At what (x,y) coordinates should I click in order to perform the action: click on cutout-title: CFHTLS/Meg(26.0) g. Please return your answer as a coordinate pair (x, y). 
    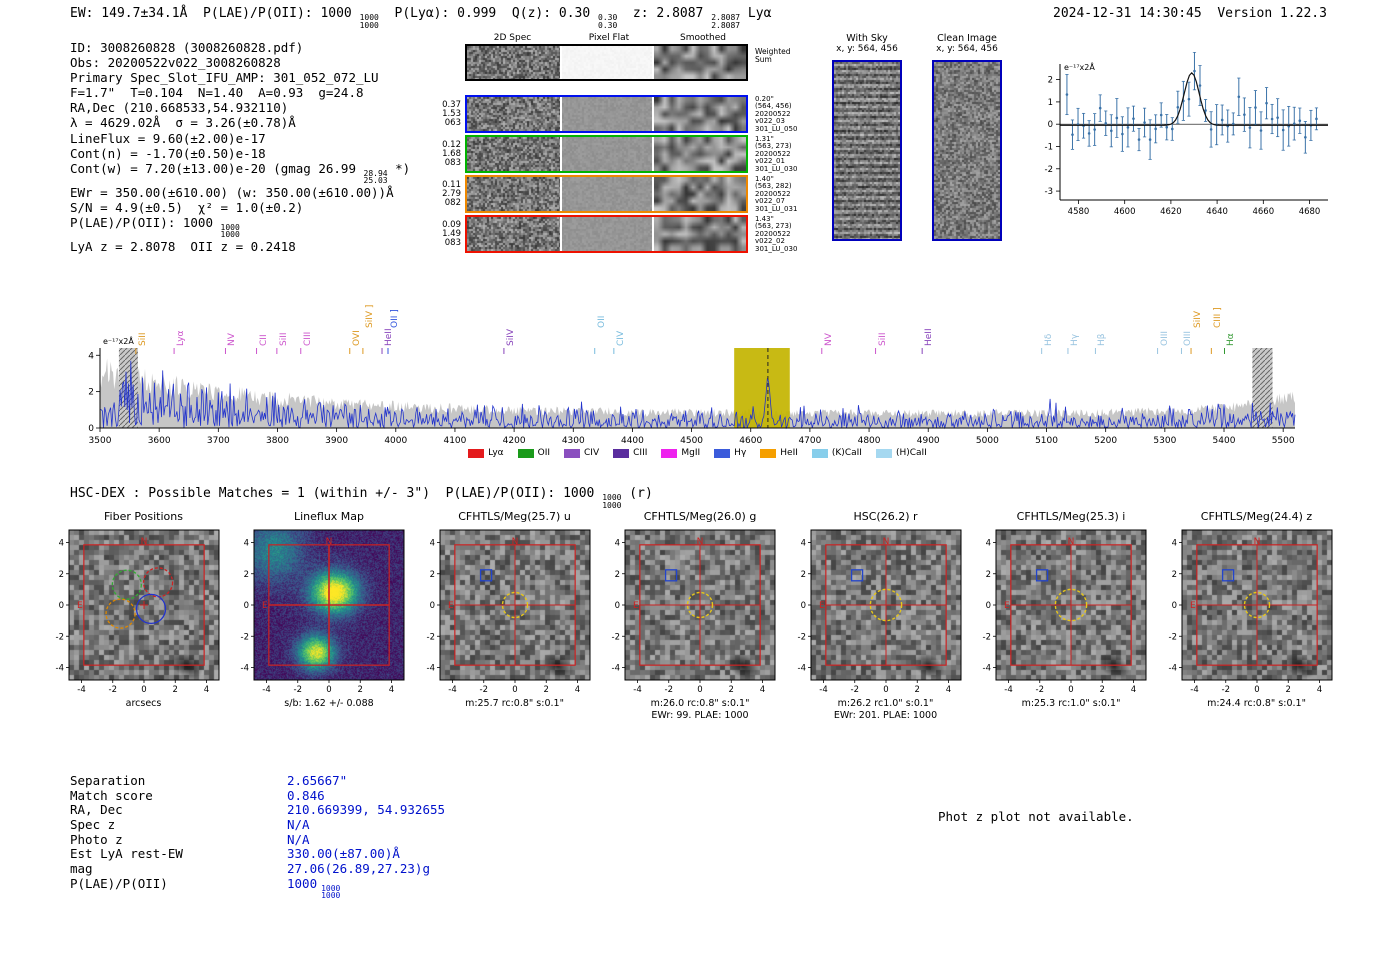
    Looking at the image, I should click on (700, 516).